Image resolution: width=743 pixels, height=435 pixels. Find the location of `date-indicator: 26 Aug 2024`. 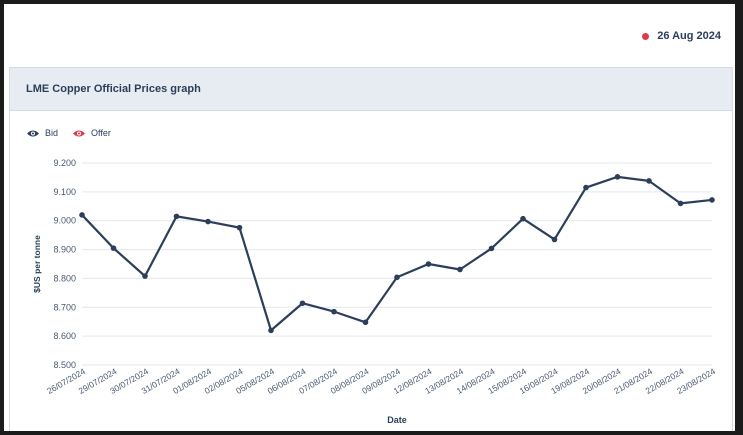

date-indicator: 26 Aug 2024 is located at coordinates (681, 36).